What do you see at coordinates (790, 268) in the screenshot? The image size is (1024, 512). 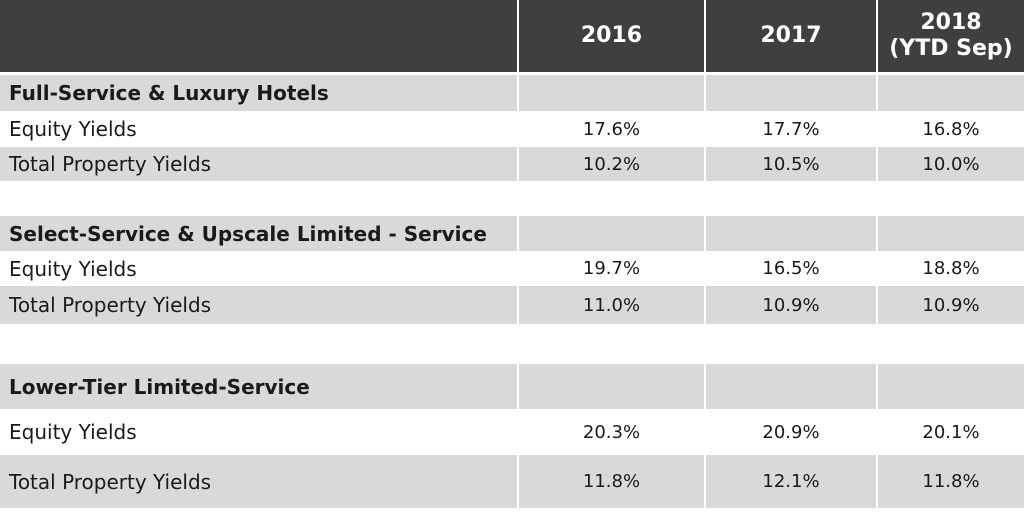 I see `value-2017: 16.5%` at bounding box center [790, 268].